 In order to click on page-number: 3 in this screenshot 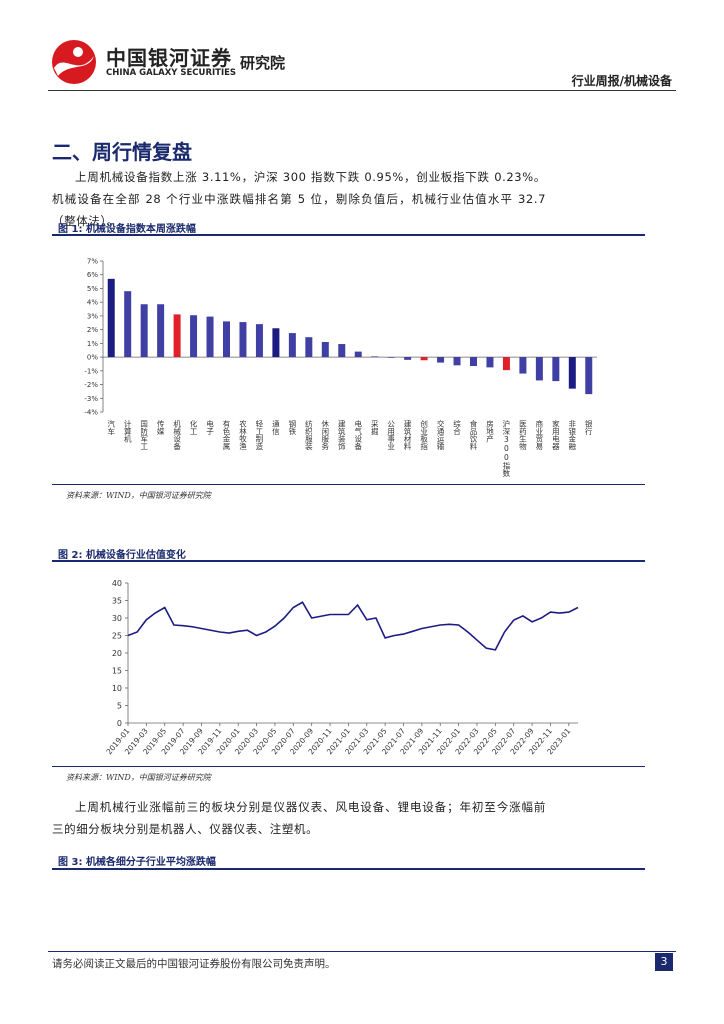, I will do `click(664, 962)`.